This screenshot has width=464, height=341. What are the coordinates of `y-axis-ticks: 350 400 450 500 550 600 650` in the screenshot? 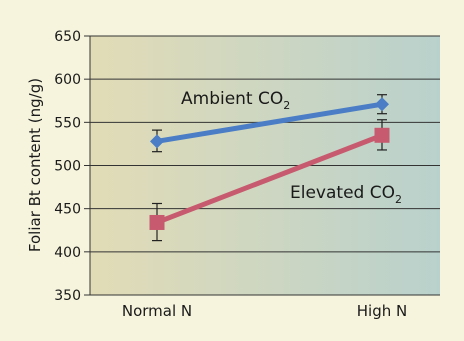 It's located at (72, 166).